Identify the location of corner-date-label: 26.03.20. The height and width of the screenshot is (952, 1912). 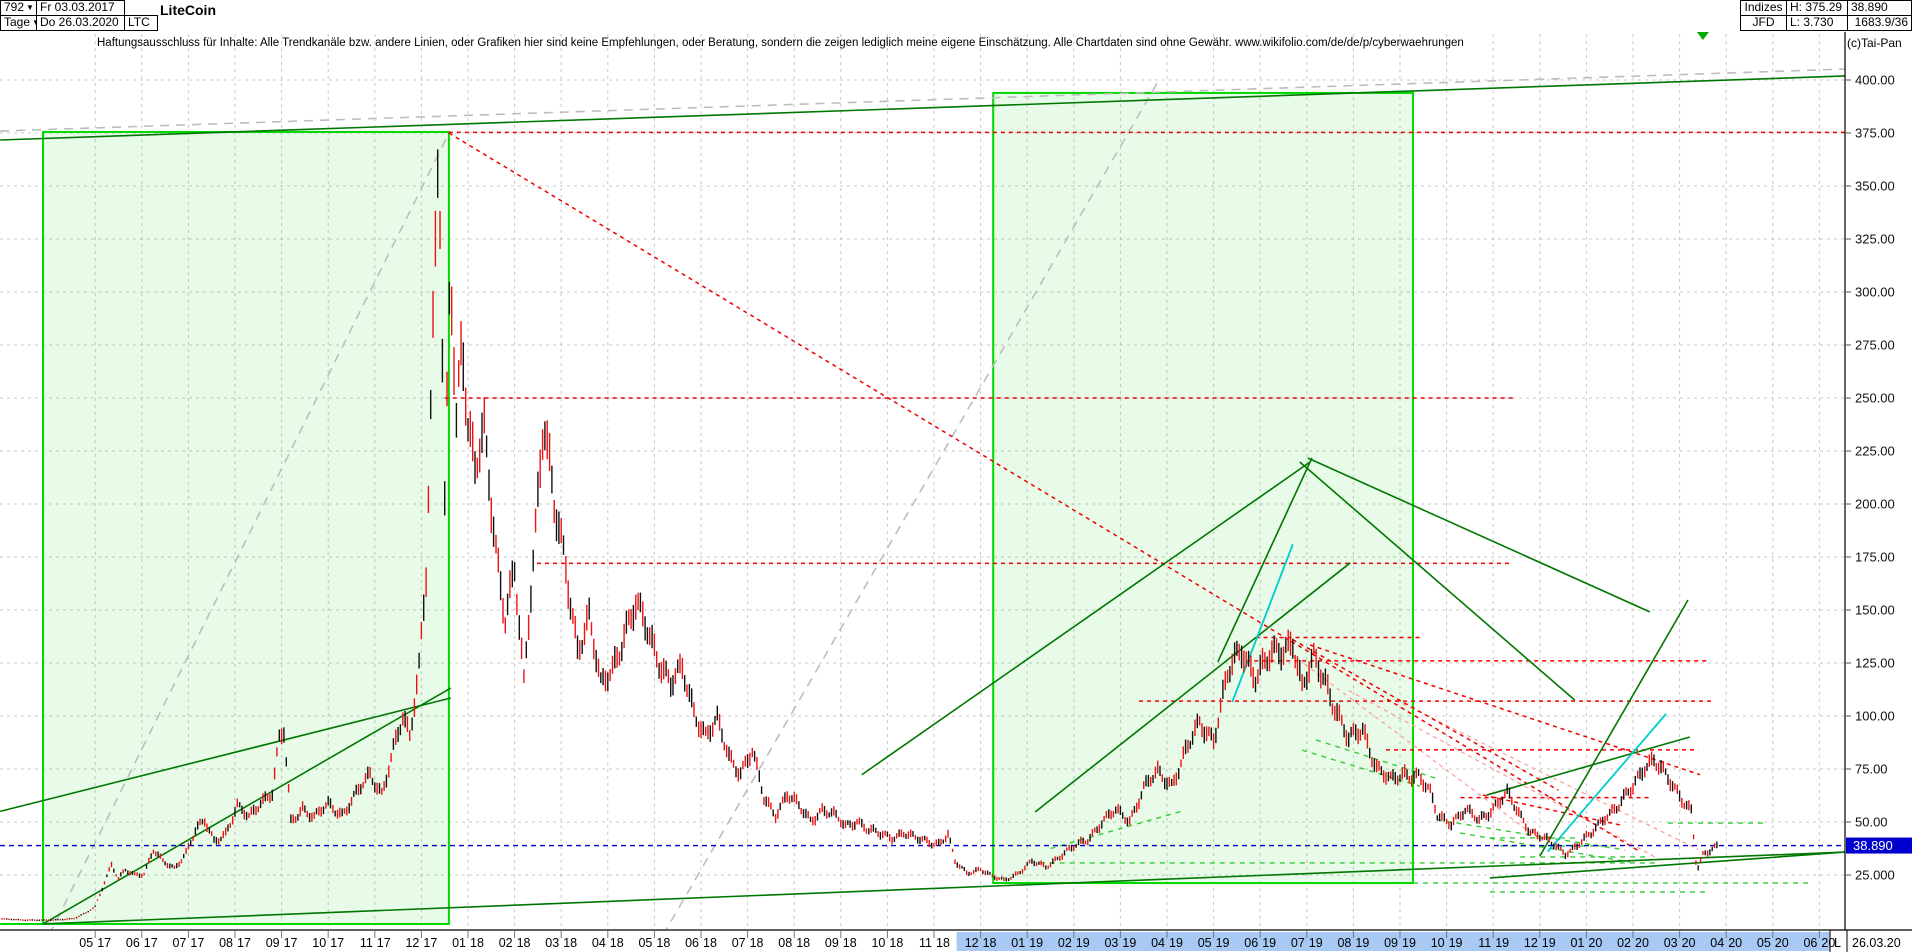
(1876, 943).